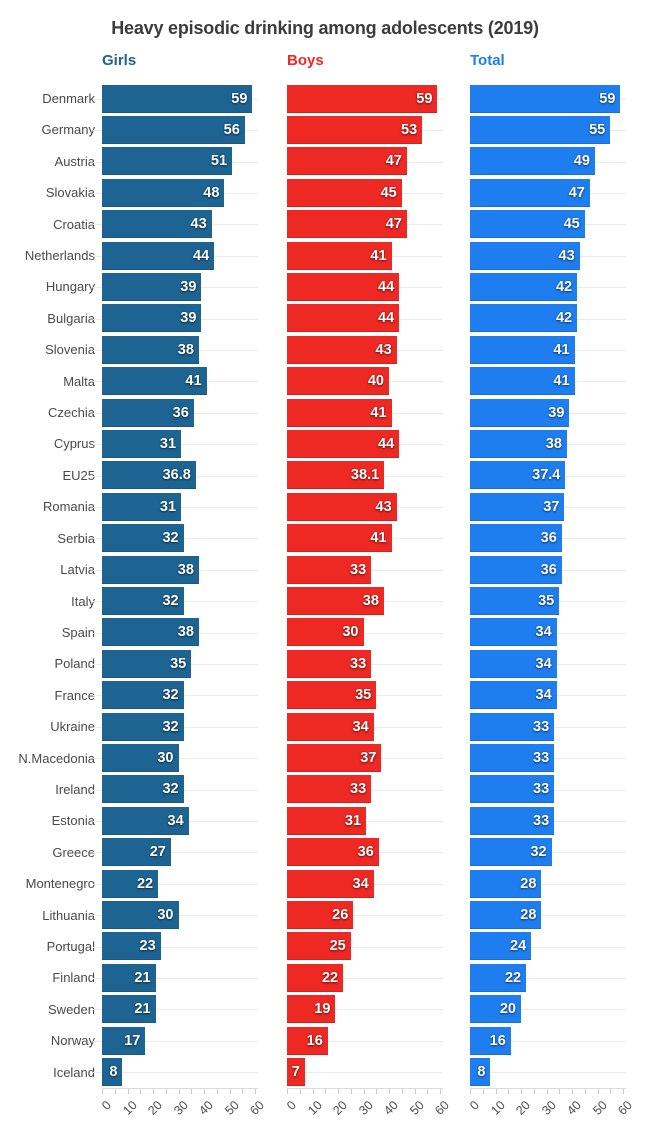 This screenshot has width=650, height=1131. What do you see at coordinates (180, 1108) in the screenshot?
I see `axis-tick-label: 30` at bounding box center [180, 1108].